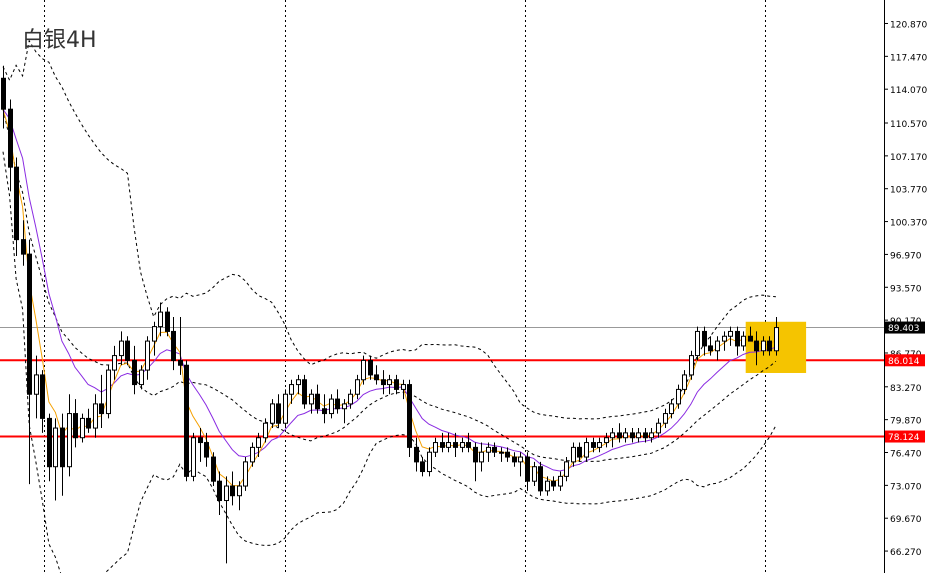  Describe the element at coordinates (906, 422) in the screenshot. I see `price-tick-label: 79.870` at that location.